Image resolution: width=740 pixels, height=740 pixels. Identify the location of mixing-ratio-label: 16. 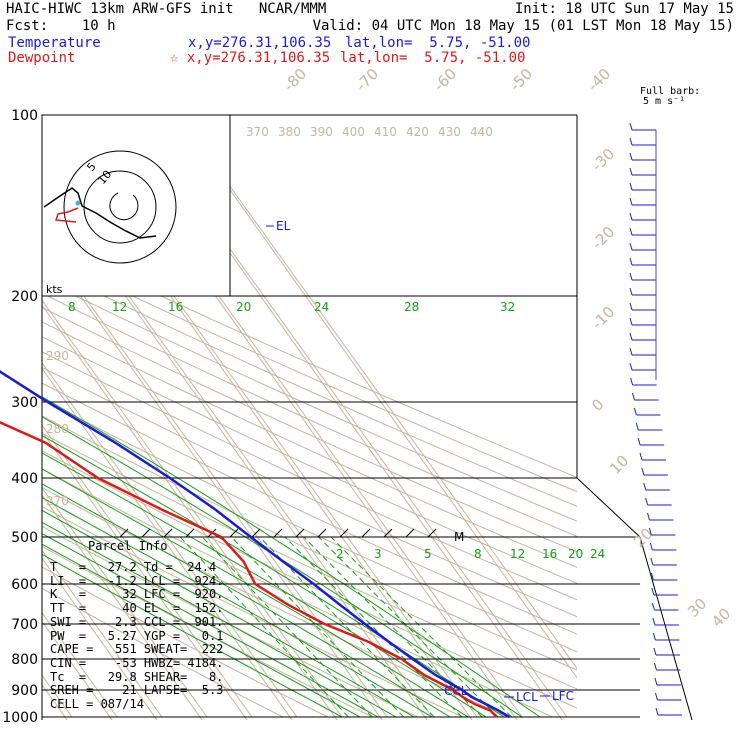
(549, 554).